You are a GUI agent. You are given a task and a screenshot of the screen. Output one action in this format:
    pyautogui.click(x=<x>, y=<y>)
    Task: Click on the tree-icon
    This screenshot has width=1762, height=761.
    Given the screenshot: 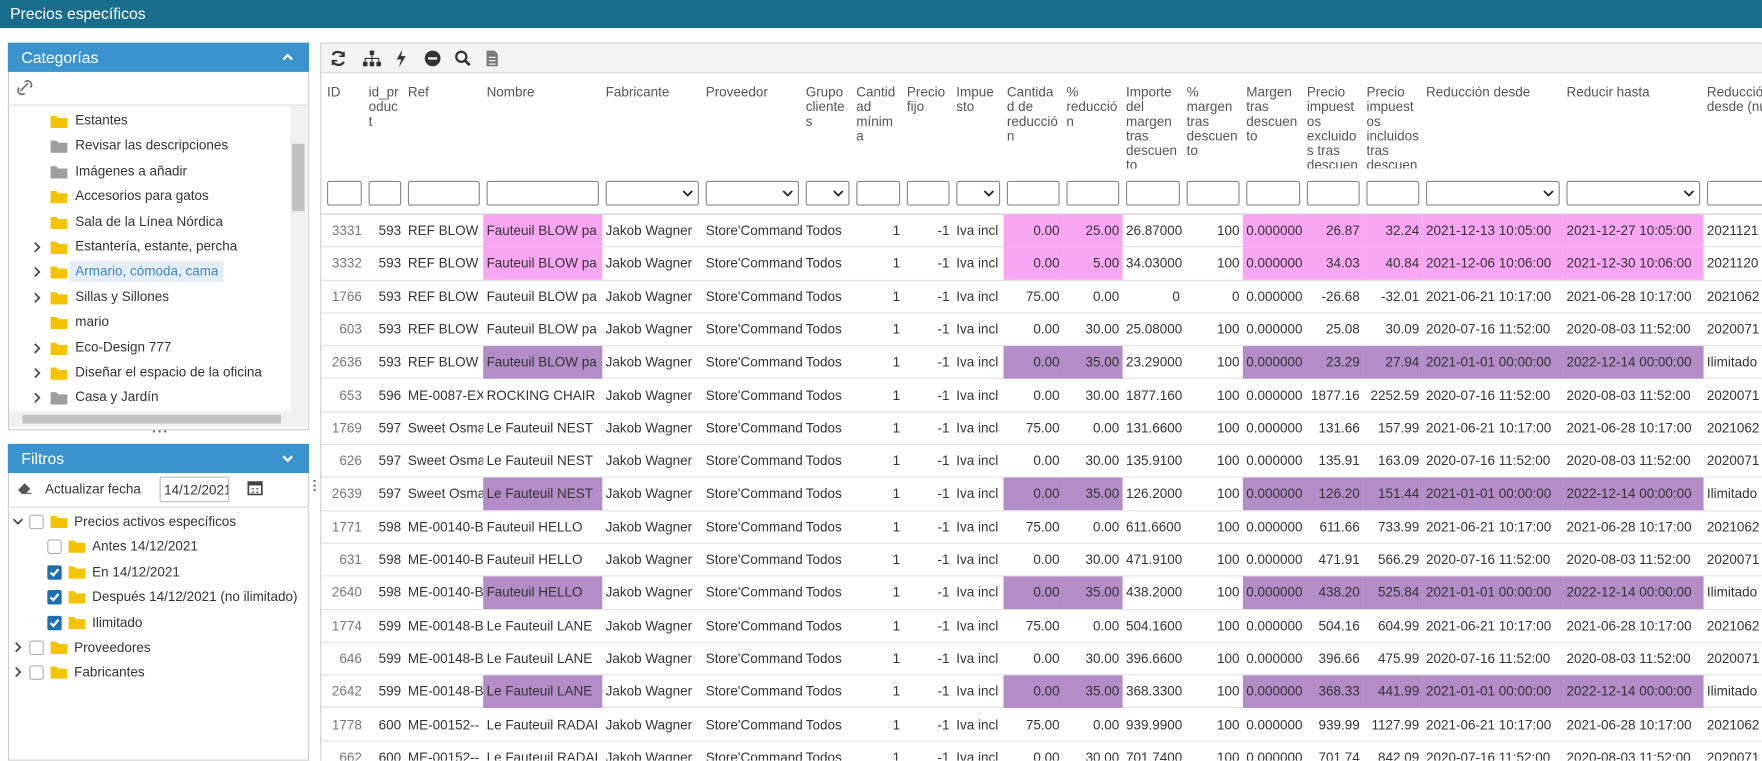 What is the action you would take?
    pyautogui.click(x=372, y=58)
    